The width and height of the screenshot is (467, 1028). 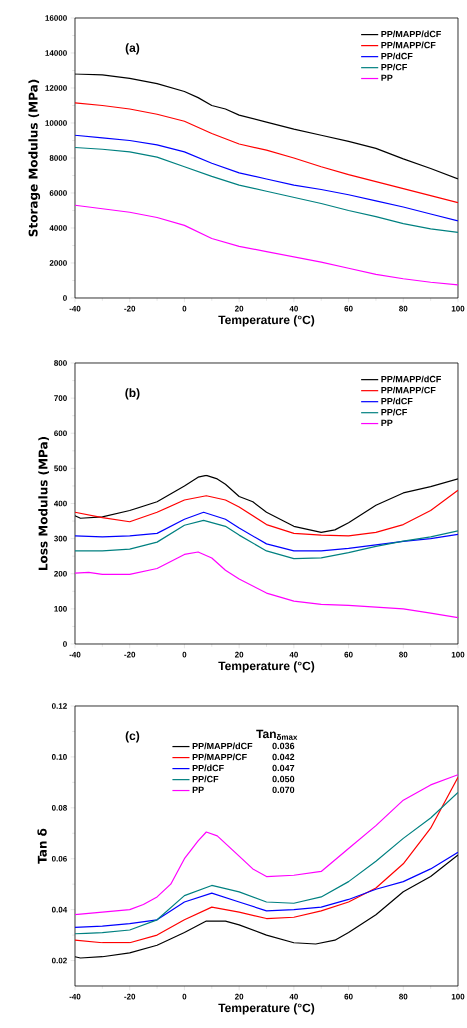 I want to click on y-tick-label: 800, so click(x=60, y=363).